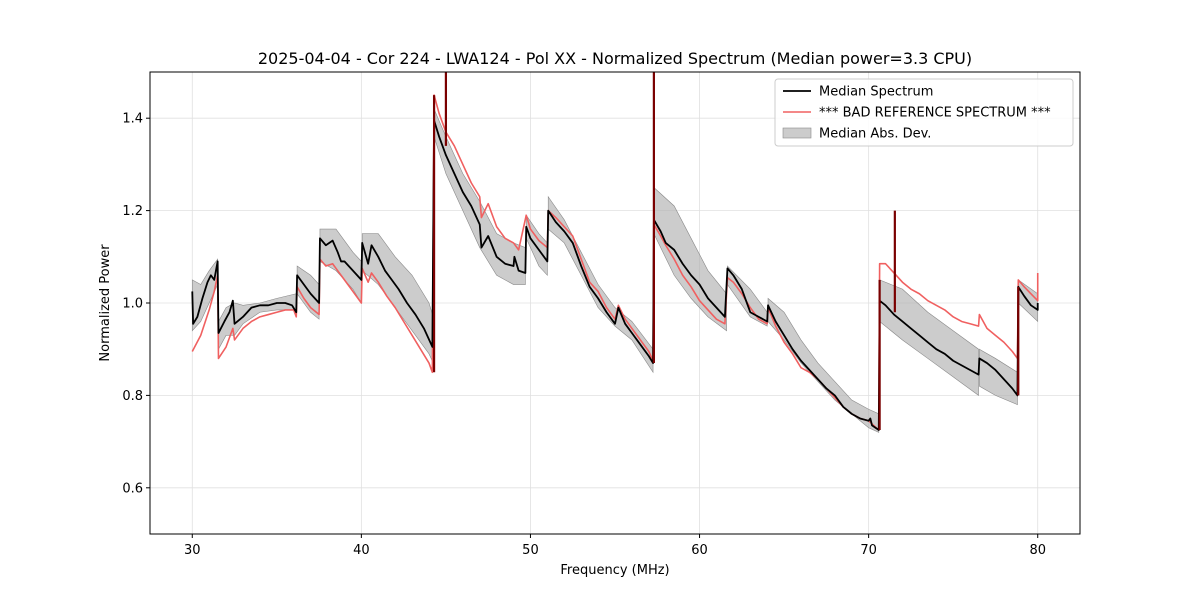  What do you see at coordinates (192, 550) in the screenshot?
I see `x-tick-label: 30` at bounding box center [192, 550].